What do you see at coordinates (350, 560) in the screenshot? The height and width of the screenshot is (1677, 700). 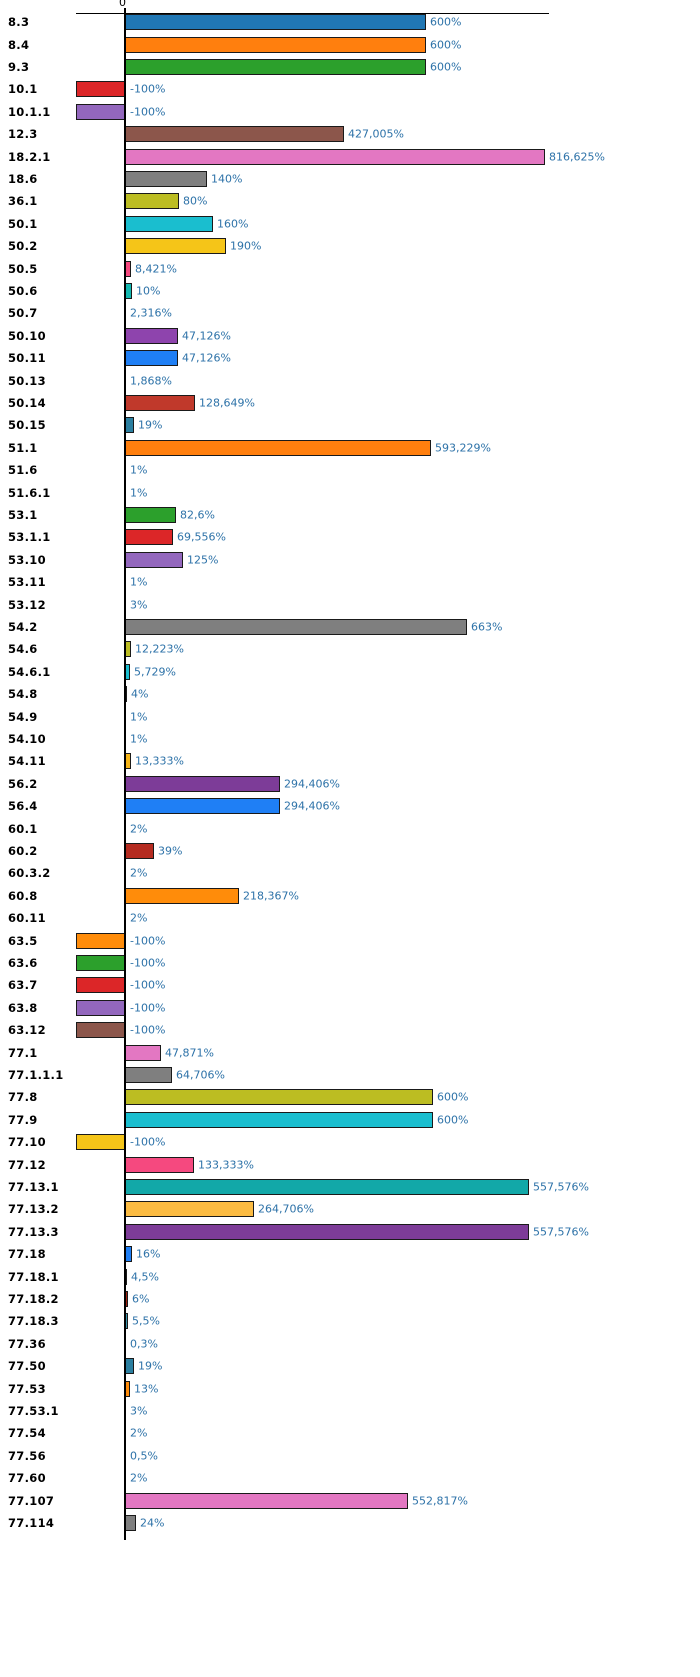 I see `chart-row: 53.10 125%` at bounding box center [350, 560].